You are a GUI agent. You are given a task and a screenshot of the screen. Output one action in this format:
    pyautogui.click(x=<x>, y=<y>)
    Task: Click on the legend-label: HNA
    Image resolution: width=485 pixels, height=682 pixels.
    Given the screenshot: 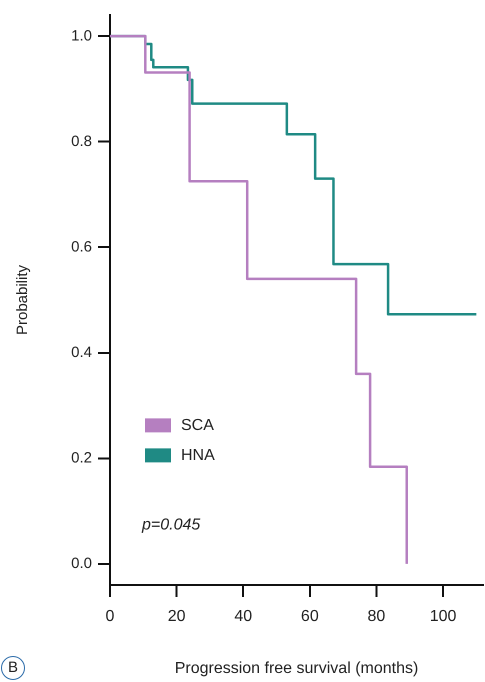 What is the action you would take?
    pyautogui.click(x=198, y=455)
    